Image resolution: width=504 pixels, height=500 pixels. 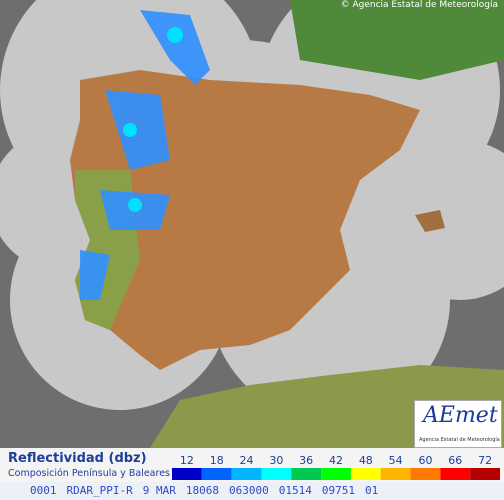 I want to click on logo-subtext: Agencia Estatal de Meteorología, so click(x=459, y=440).